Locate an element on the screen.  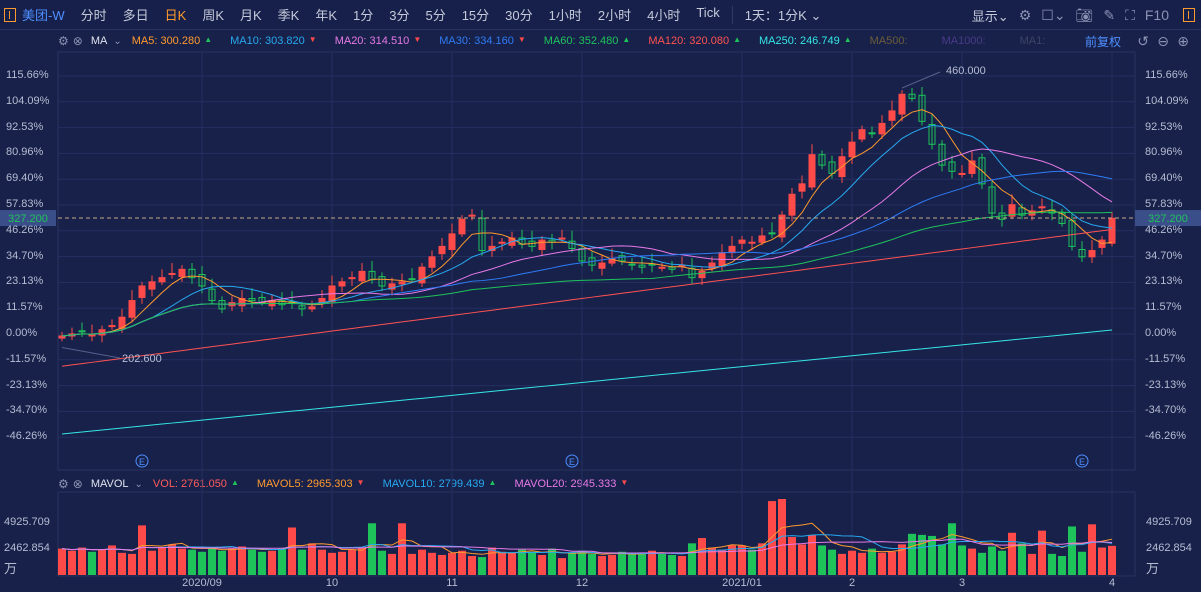
y-tick-right: 57.83% is located at coordinates (1164, 204).